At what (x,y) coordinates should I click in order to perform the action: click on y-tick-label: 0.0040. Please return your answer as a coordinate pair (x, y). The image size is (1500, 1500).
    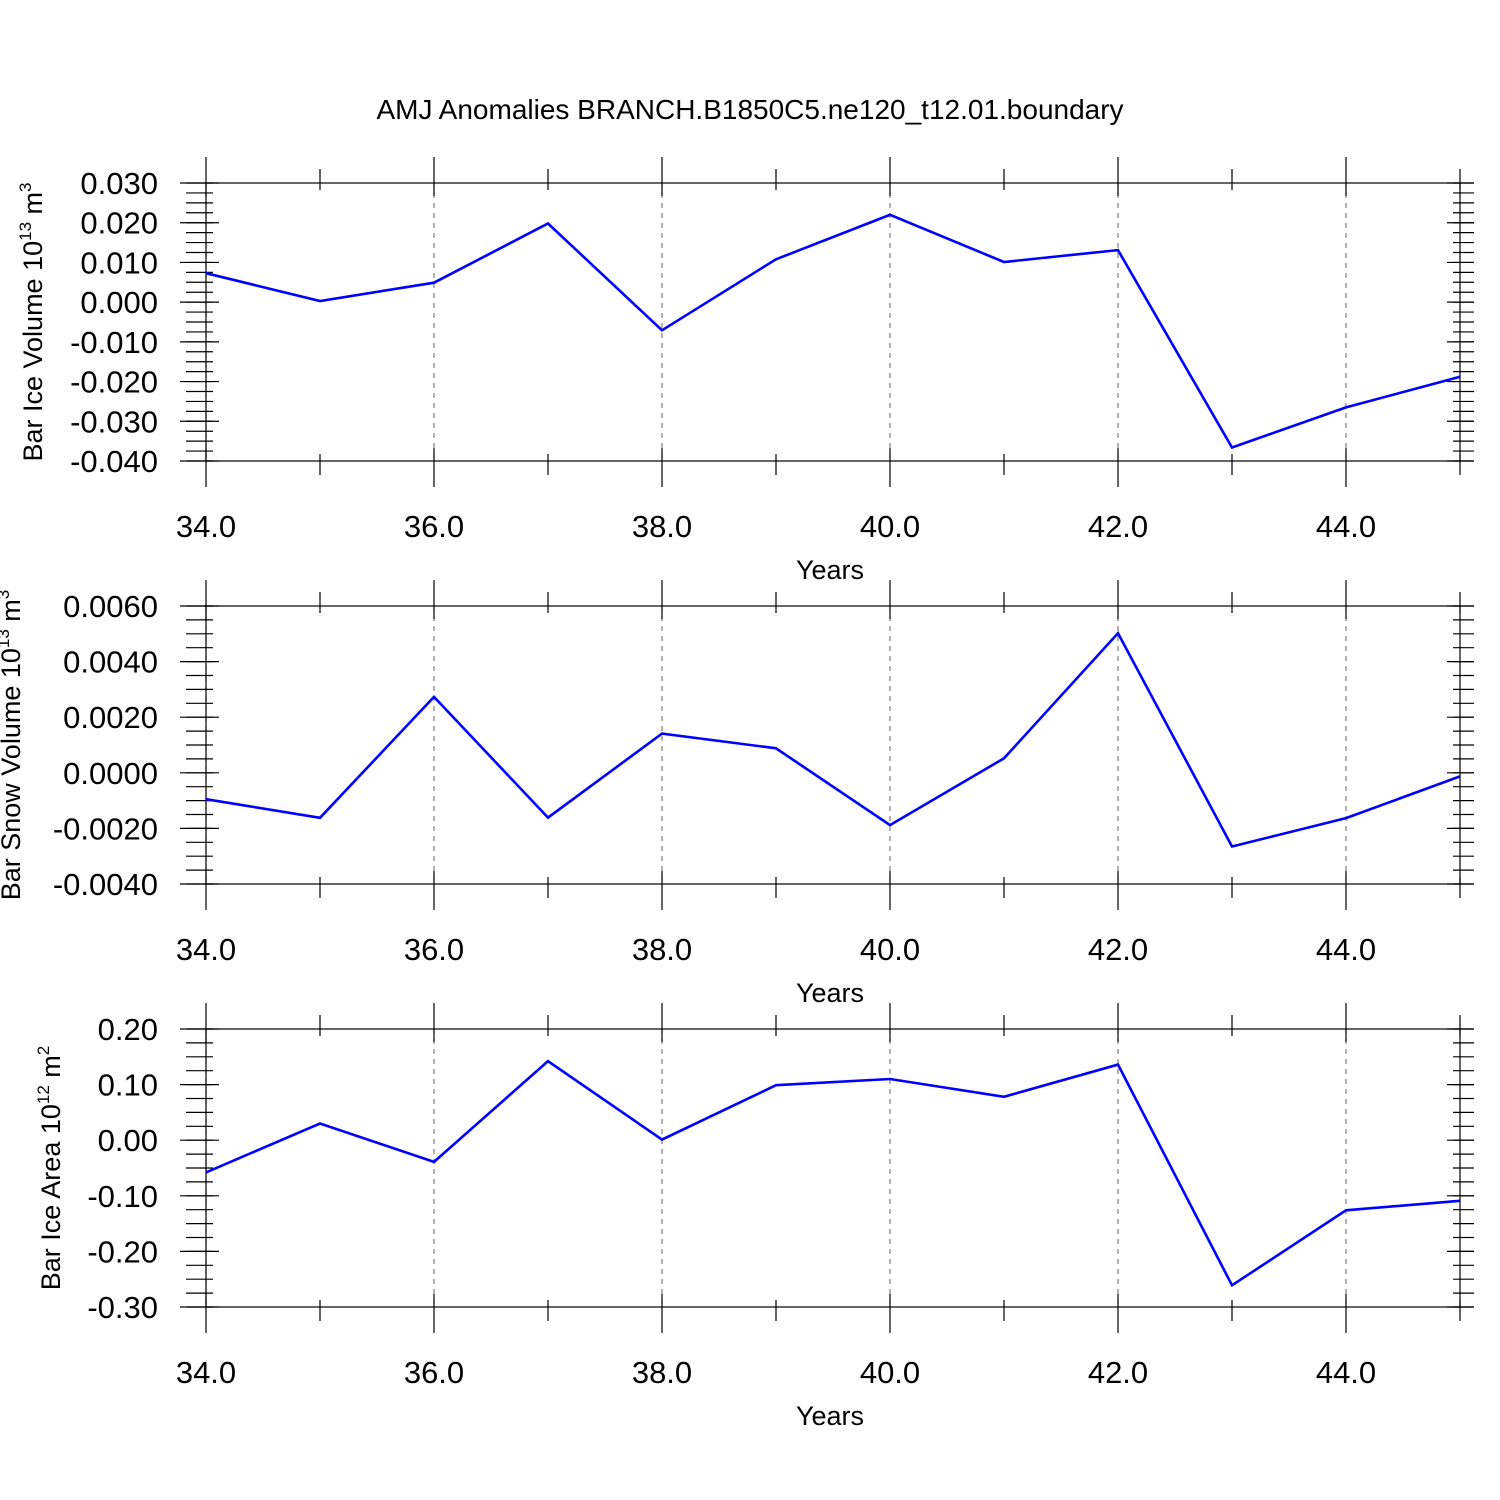
    Looking at the image, I should click on (110, 662).